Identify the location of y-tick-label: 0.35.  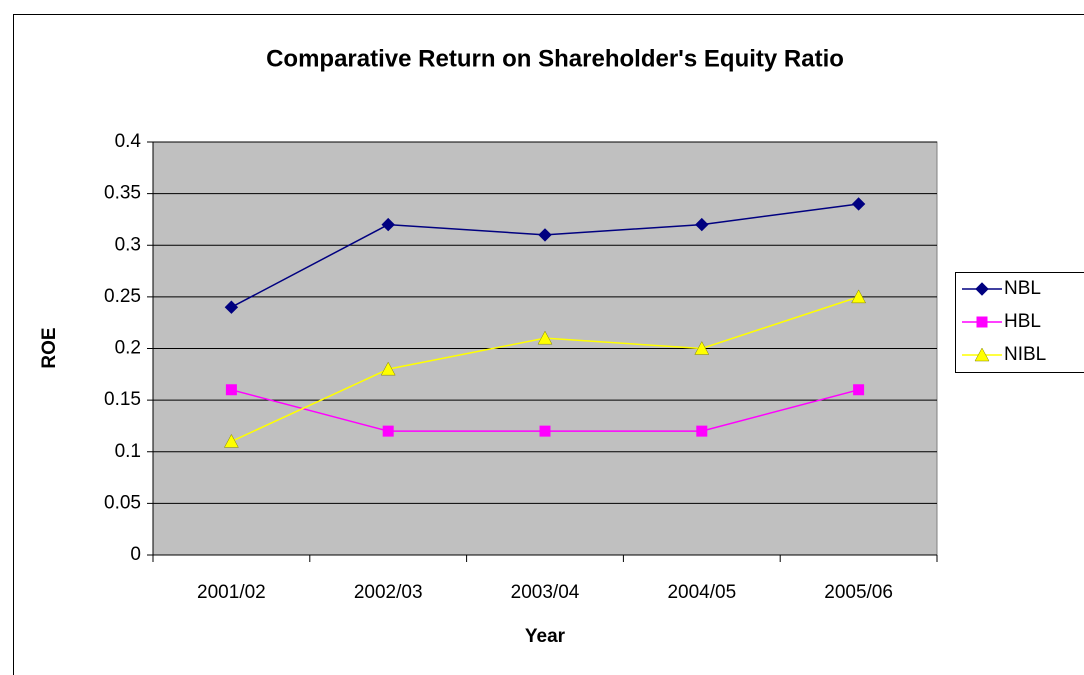
(122, 193).